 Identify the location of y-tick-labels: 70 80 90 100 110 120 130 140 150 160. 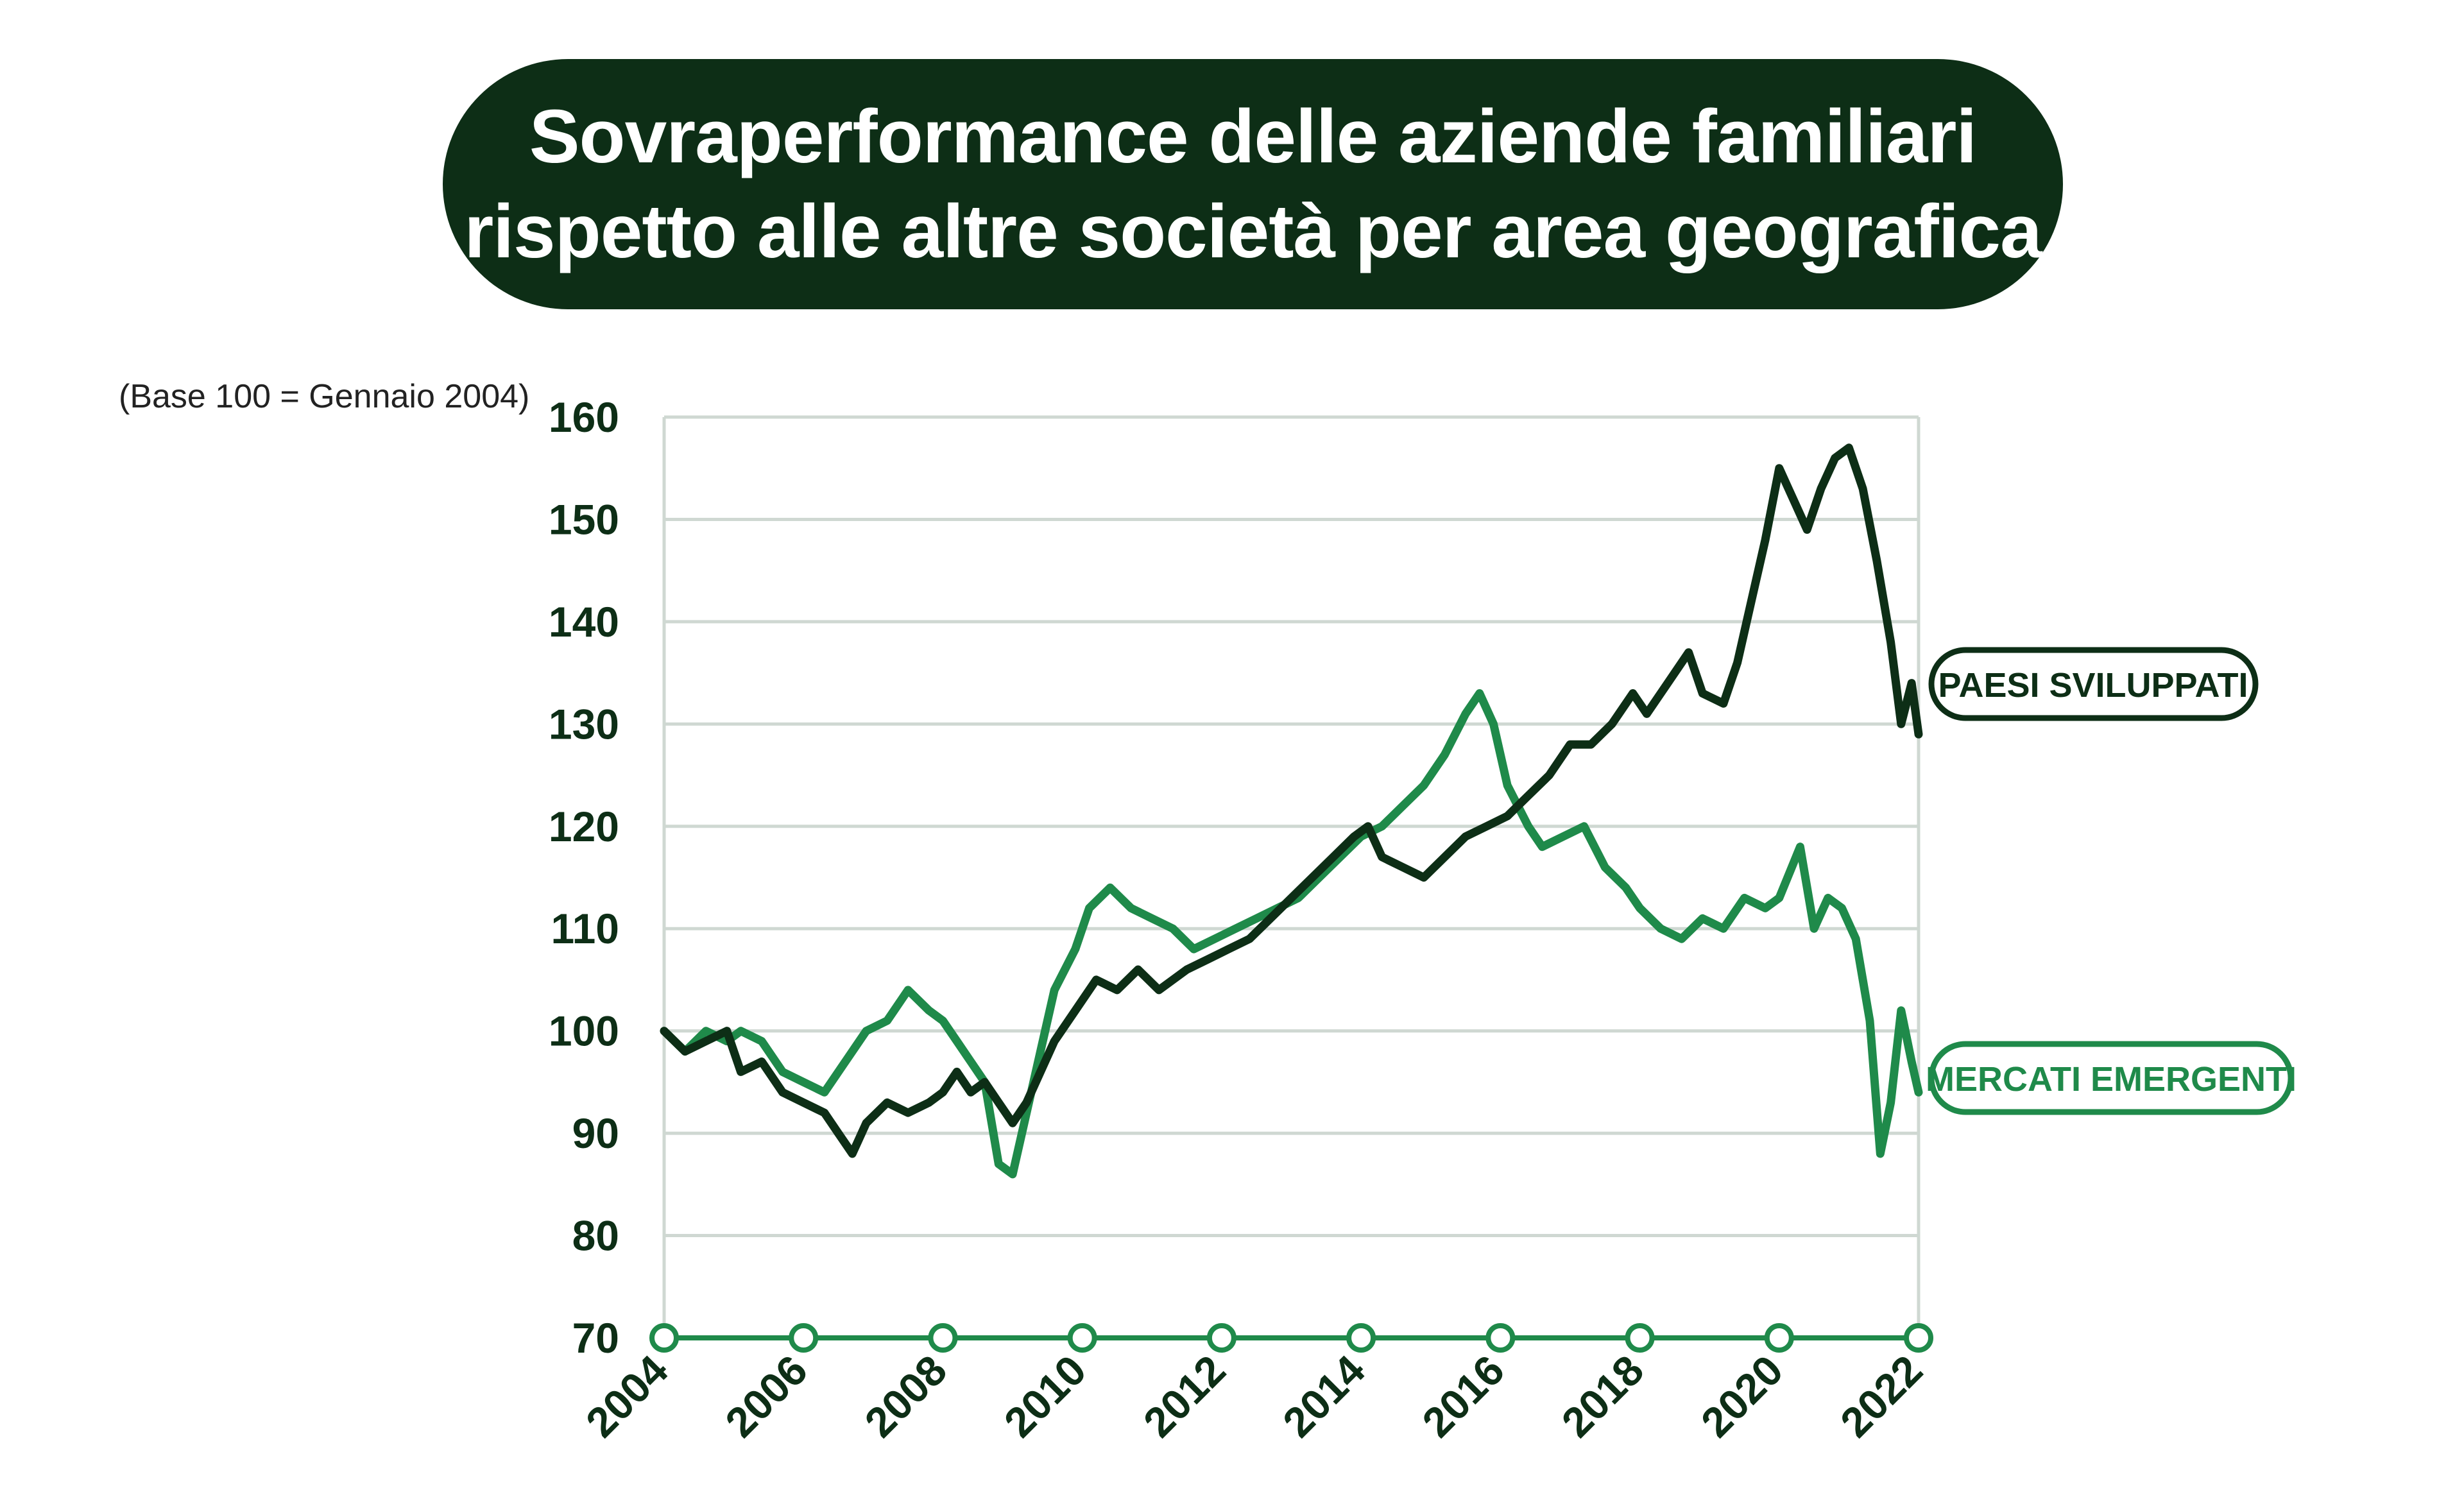
(584, 877).